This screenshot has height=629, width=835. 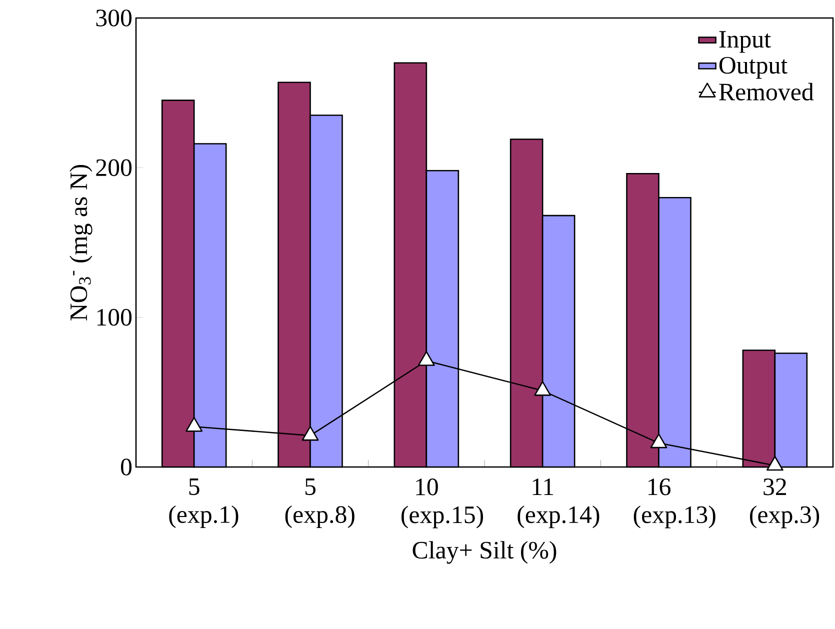 What do you see at coordinates (753, 67) in the screenshot?
I see `legend-label: Output` at bounding box center [753, 67].